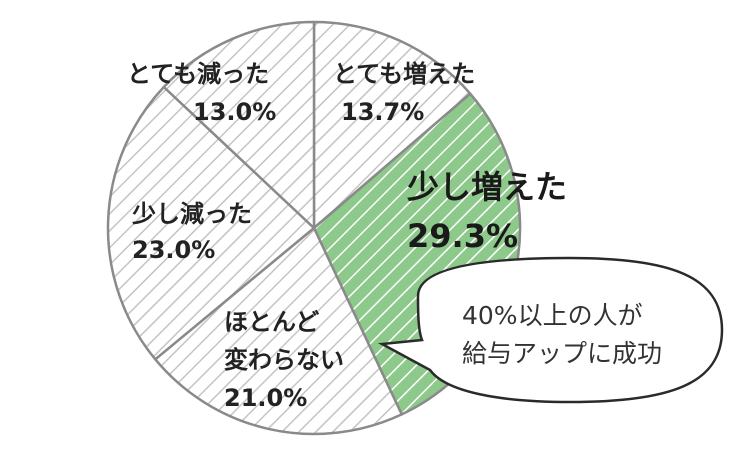  What do you see at coordinates (284, 360) in the screenshot?
I see `slice-label-hotondo-line2: 変わらない` at bounding box center [284, 360].